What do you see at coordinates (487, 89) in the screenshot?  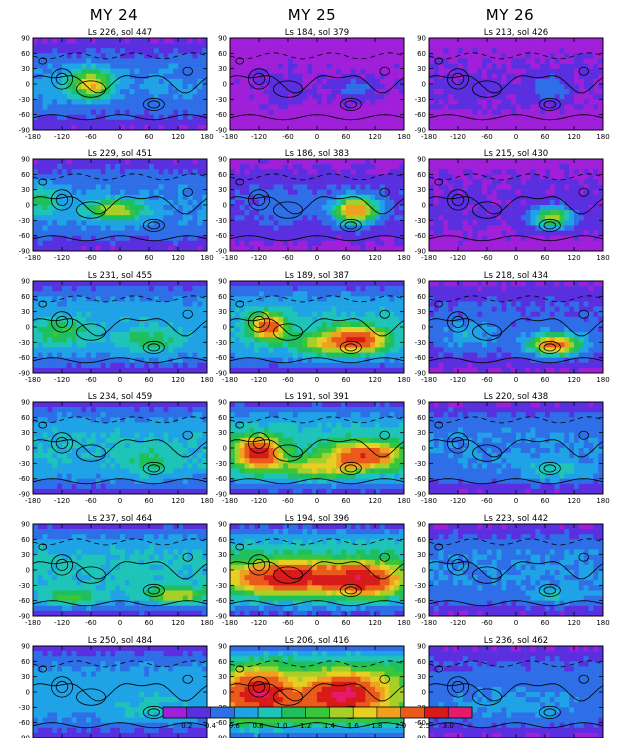 I see `contour-ellipse` at bounding box center [487, 89].